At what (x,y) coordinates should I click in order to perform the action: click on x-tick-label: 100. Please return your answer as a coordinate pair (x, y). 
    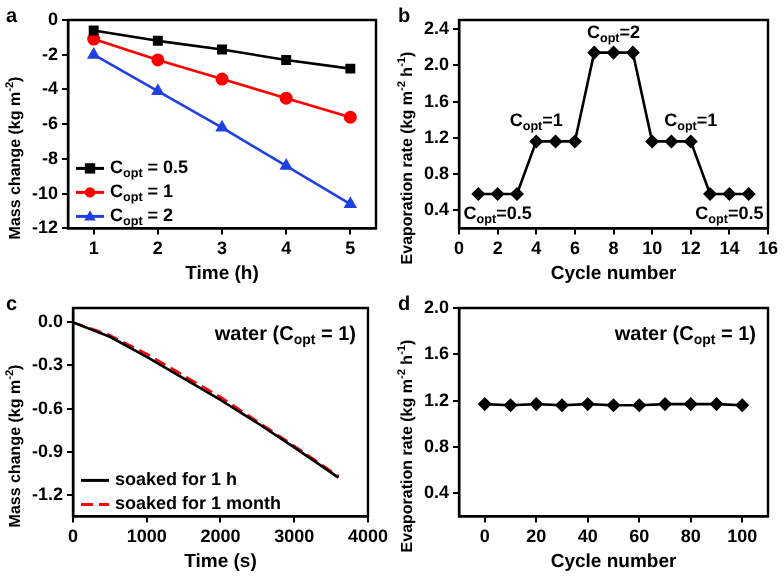
    Looking at the image, I should click on (742, 536).